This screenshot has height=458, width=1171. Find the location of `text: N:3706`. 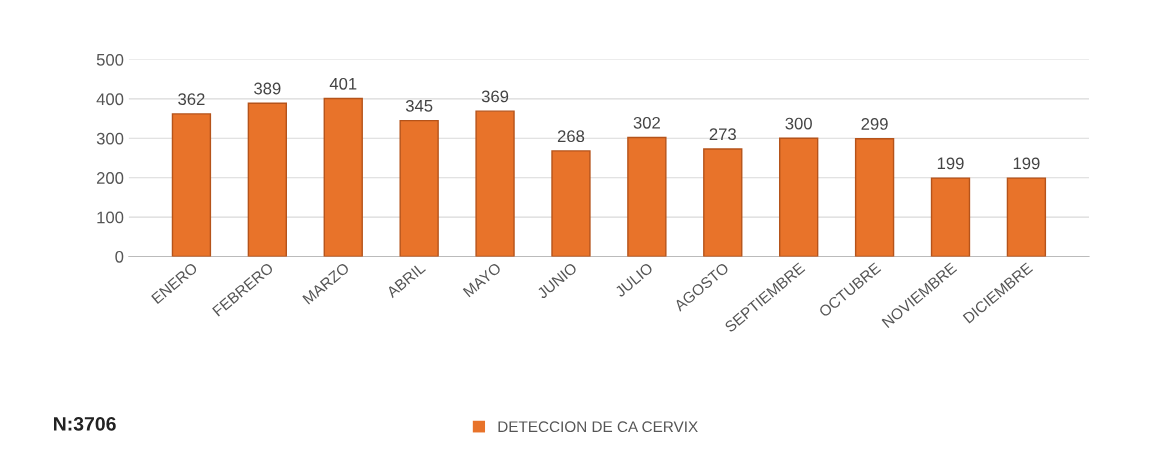

text: N:3706 is located at coordinates (85, 423).